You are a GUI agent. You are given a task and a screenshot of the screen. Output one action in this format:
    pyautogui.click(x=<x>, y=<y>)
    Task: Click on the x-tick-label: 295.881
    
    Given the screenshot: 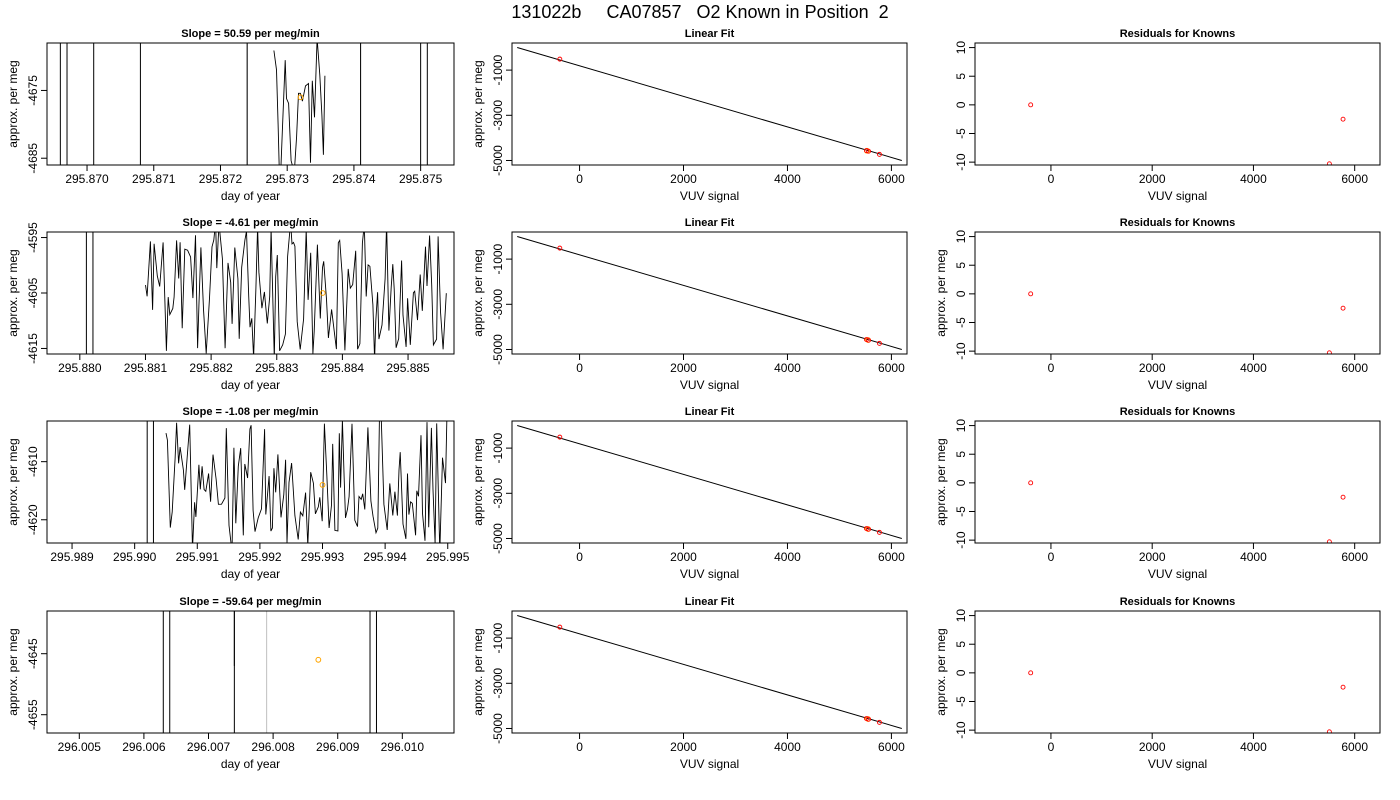 What is the action you would take?
    pyautogui.click(x=146, y=368)
    